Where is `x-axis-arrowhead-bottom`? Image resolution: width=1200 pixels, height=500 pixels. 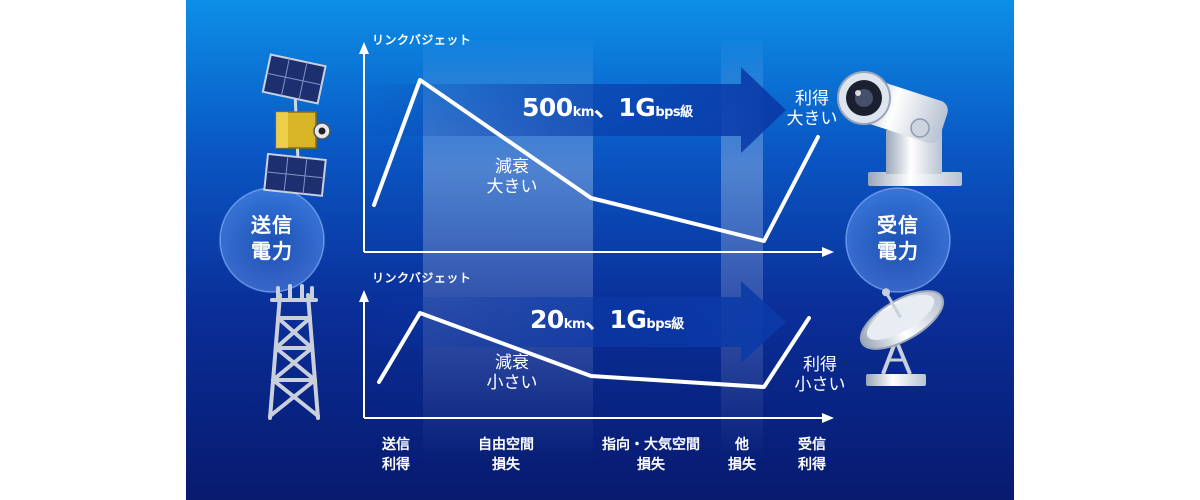 x-axis-arrowhead-bottom is located at coordinates (828, 418).